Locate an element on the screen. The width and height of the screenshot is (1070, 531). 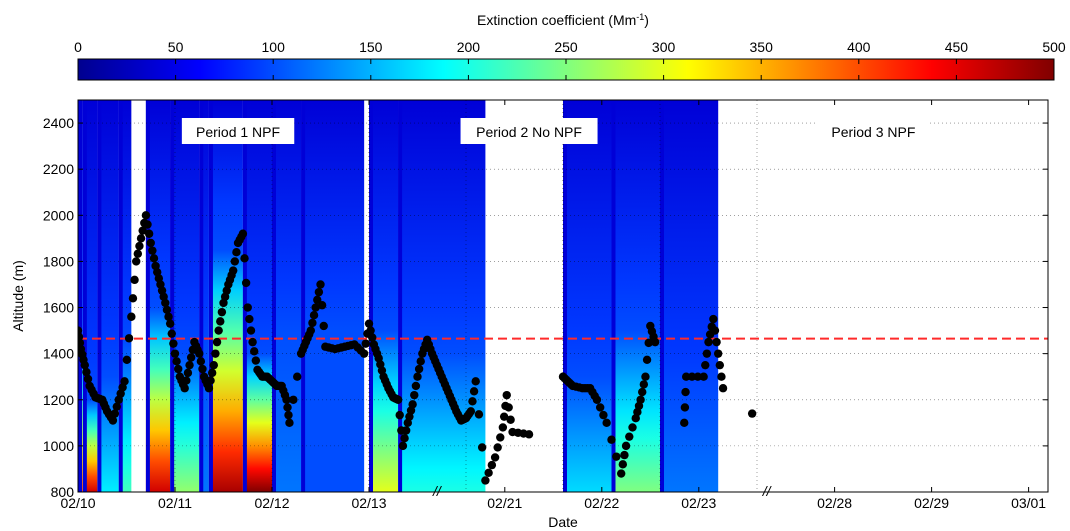
y-tick-label: 2400 is located at coordinates (58, 123).